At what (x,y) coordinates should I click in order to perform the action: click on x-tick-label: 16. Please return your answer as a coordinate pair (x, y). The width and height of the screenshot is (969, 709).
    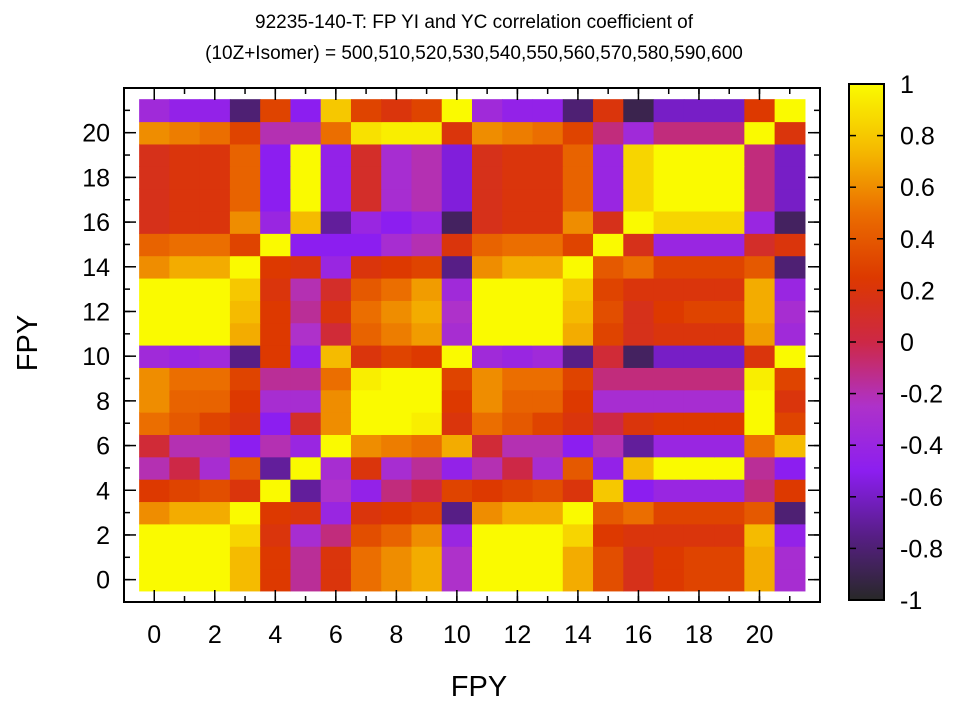
    Looking at the image, I should click on (639, 635).